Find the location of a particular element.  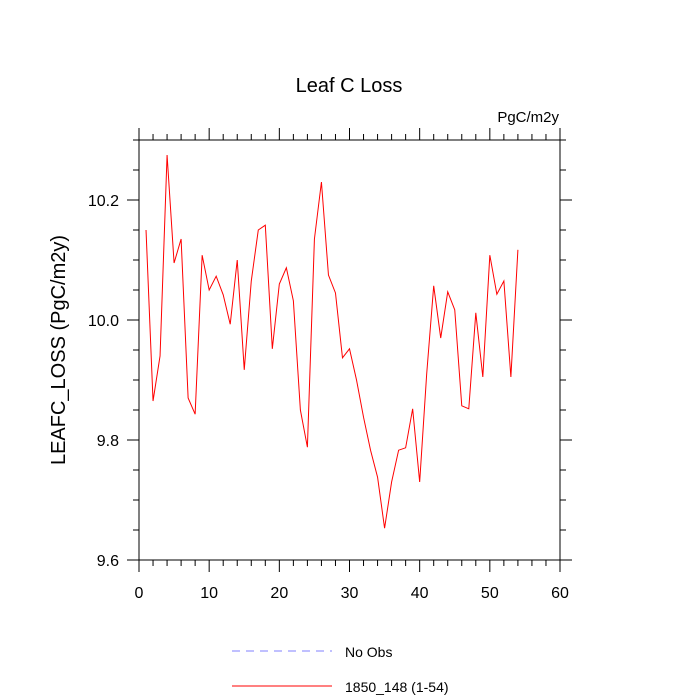

units-label: PgC/m2y is located at coordinates (528, 117).